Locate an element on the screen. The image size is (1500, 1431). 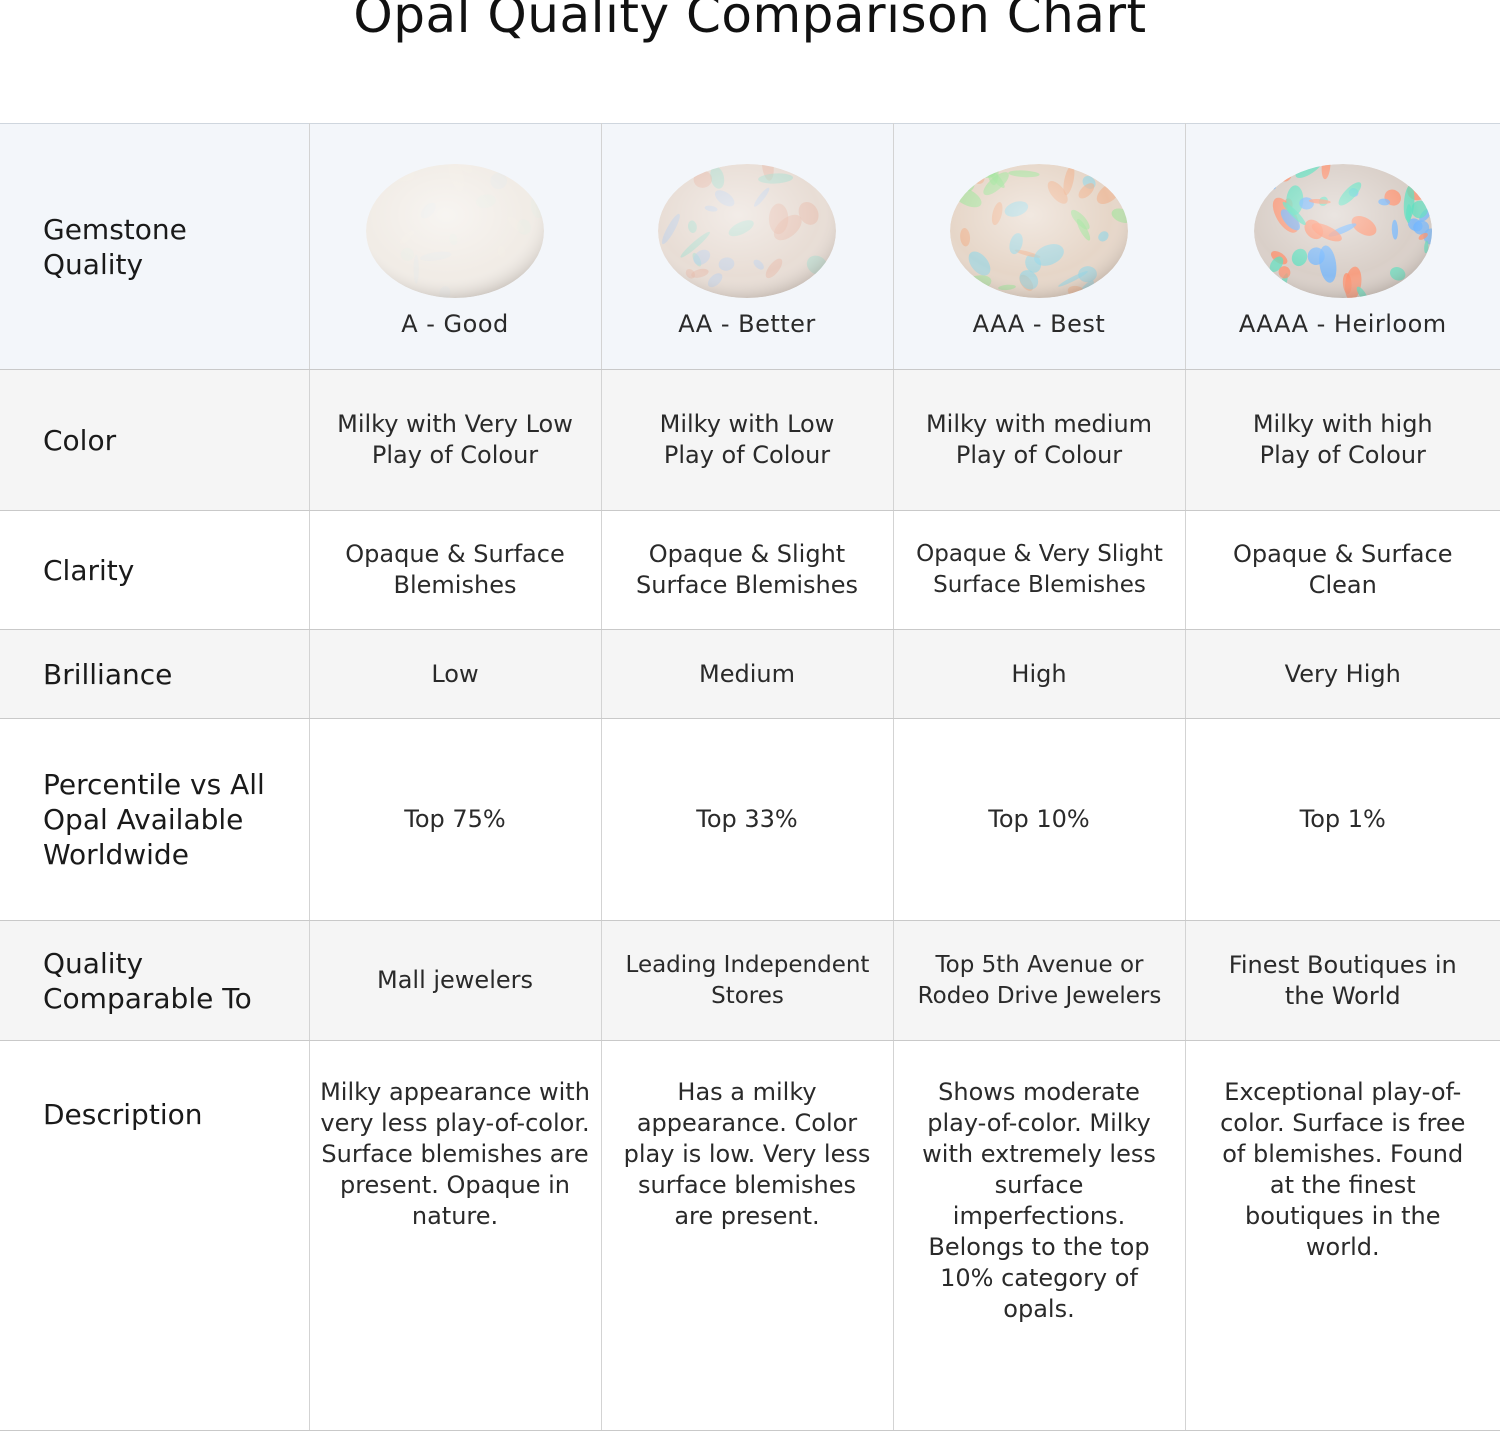
page-title: Opal Quality Comparison Chart is located at coordinates (750, 22).